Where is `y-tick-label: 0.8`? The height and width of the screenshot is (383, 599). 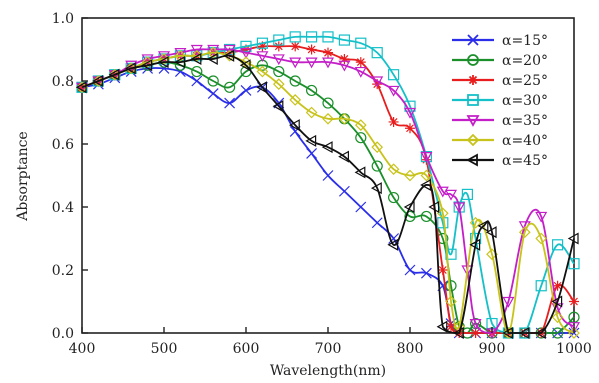 y-tick-label: 0.8 is located at coordinates (63, 82).